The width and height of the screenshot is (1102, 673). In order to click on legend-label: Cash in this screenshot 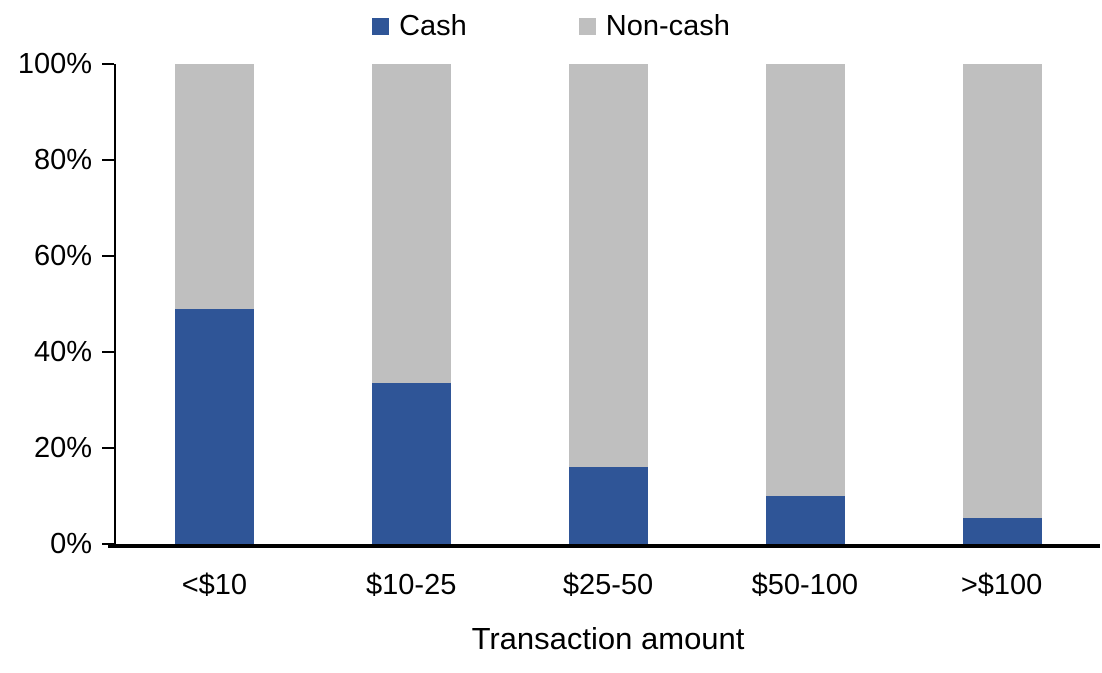, I will do `click(433, 26)`.